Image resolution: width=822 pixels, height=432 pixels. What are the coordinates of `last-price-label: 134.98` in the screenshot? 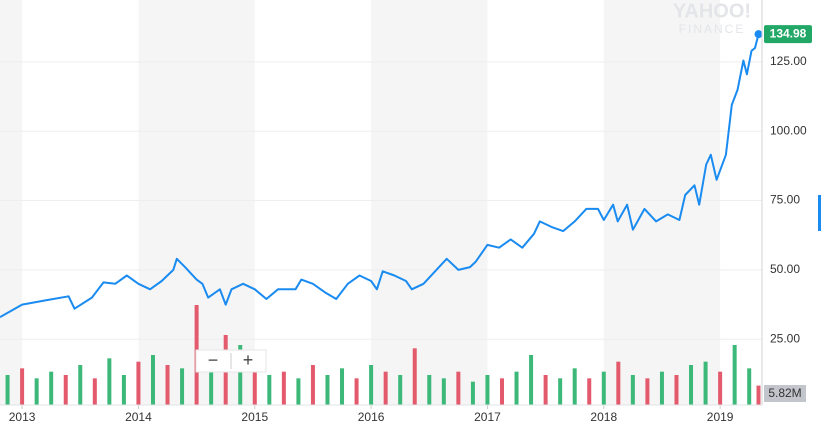 It's located at (788, 33).